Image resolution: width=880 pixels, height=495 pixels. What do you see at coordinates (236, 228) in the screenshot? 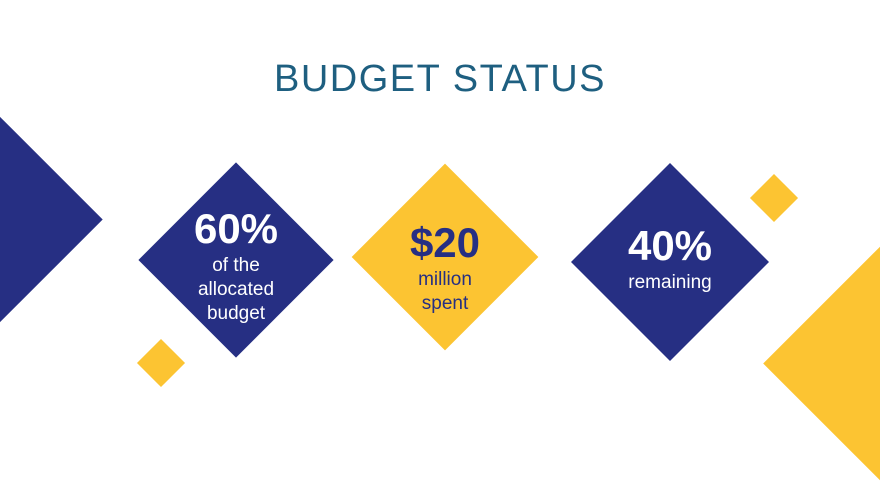
I see `stat-value-allocated: 60%` at bounding box center [236, 228].